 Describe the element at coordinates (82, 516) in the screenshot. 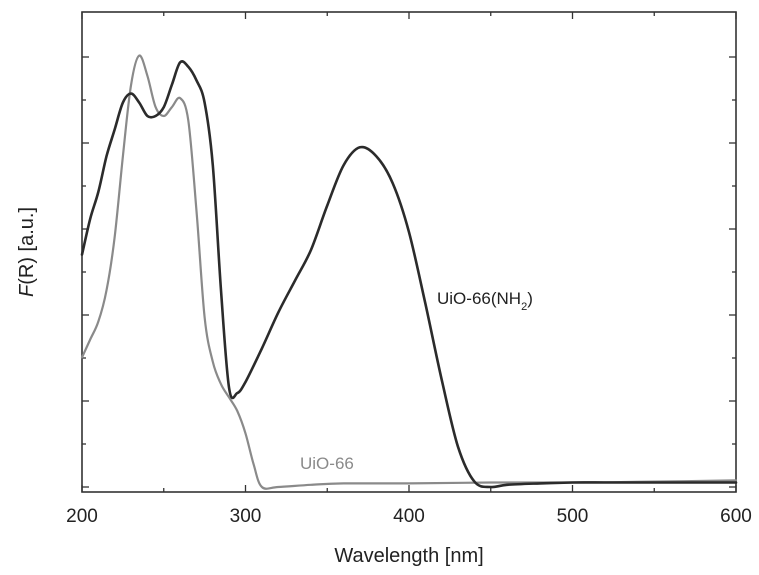

I see `x-tick-label: 200` at that location.